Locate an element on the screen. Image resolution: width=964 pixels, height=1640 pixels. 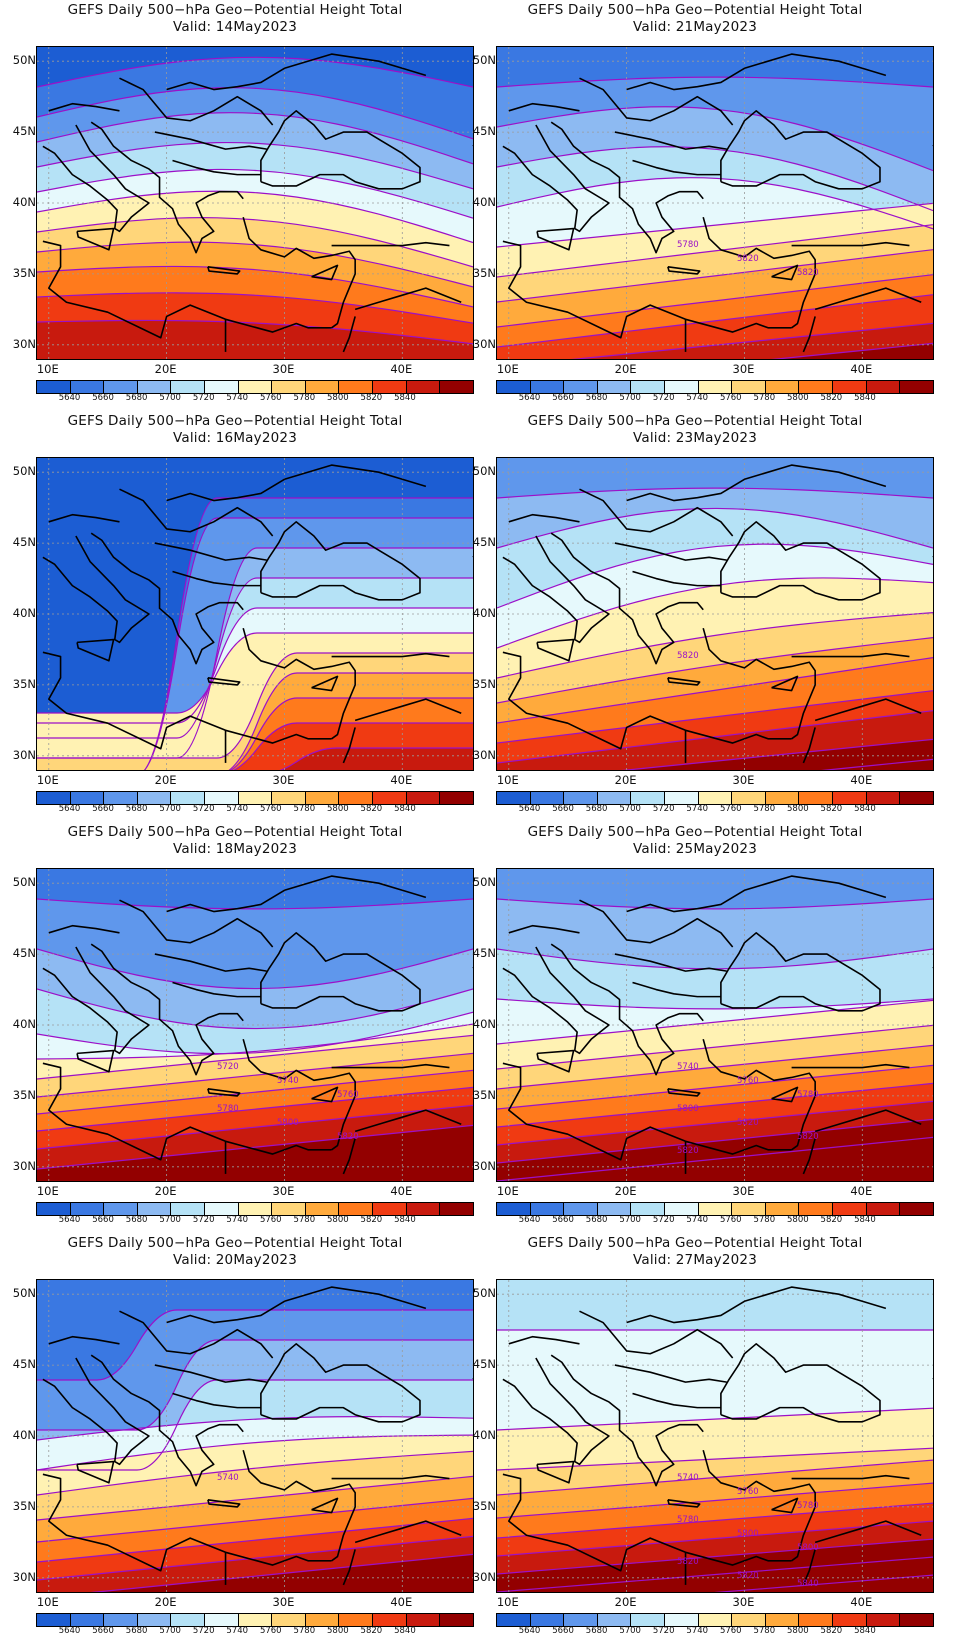
lat-tick-label: 30N is located at coordinates (484, 343).